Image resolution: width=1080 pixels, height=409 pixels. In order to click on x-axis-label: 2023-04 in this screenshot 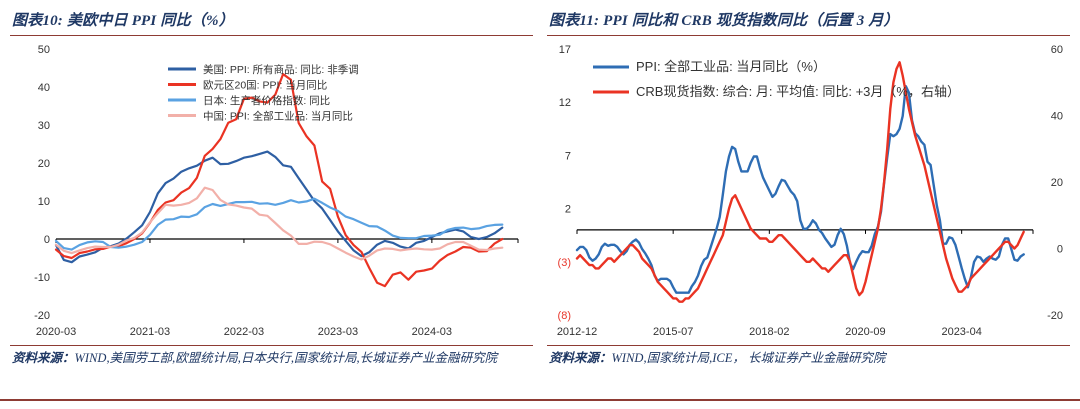, I will do `click(961, 332)`.